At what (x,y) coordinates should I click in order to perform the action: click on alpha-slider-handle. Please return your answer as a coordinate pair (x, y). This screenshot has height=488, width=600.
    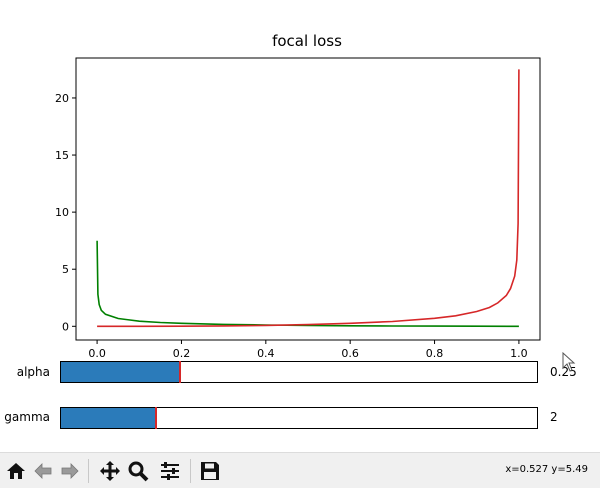
    Looking at the image, I should click on (180, 372).